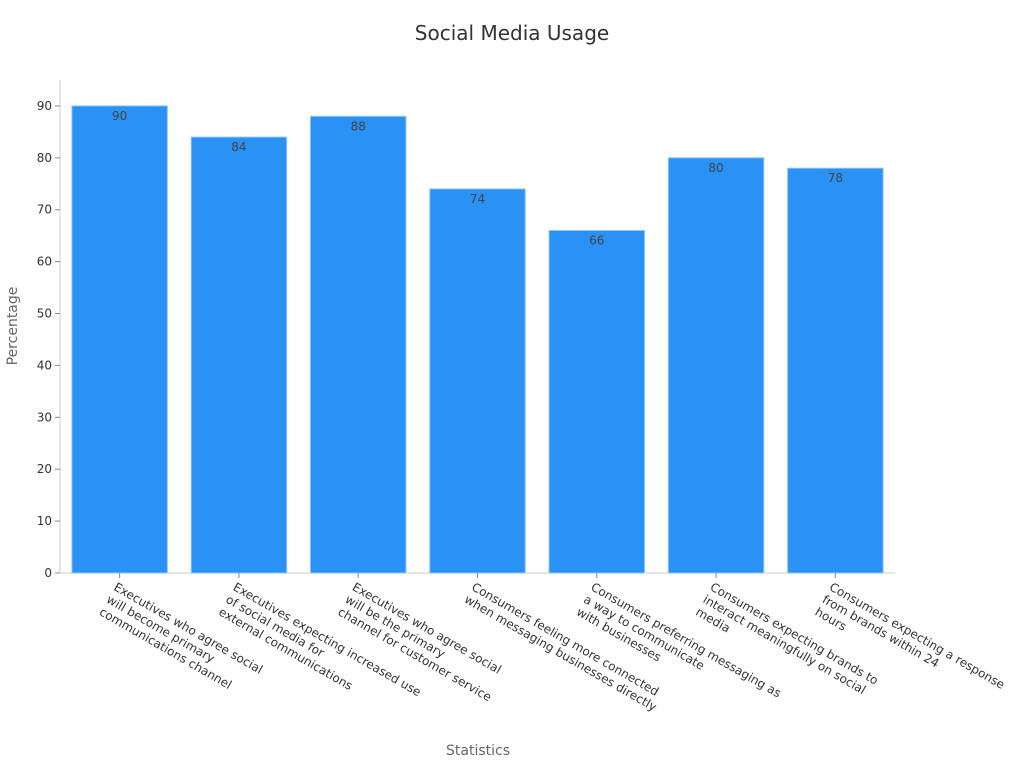  What do you see at coordinates (44, 262) in the screenshot?
I see `y-tick-label: 60` at bounding box center [44, 262].